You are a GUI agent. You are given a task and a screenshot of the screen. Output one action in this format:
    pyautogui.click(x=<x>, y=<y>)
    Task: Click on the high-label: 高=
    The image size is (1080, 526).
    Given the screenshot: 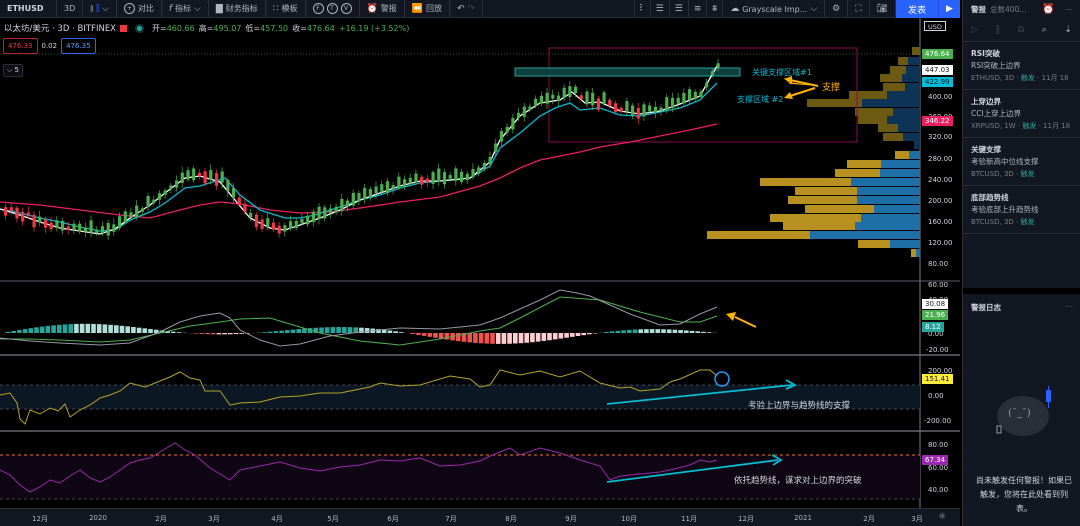 What is the action you would take?
    pyautogui.click(x=206, y=28)
    